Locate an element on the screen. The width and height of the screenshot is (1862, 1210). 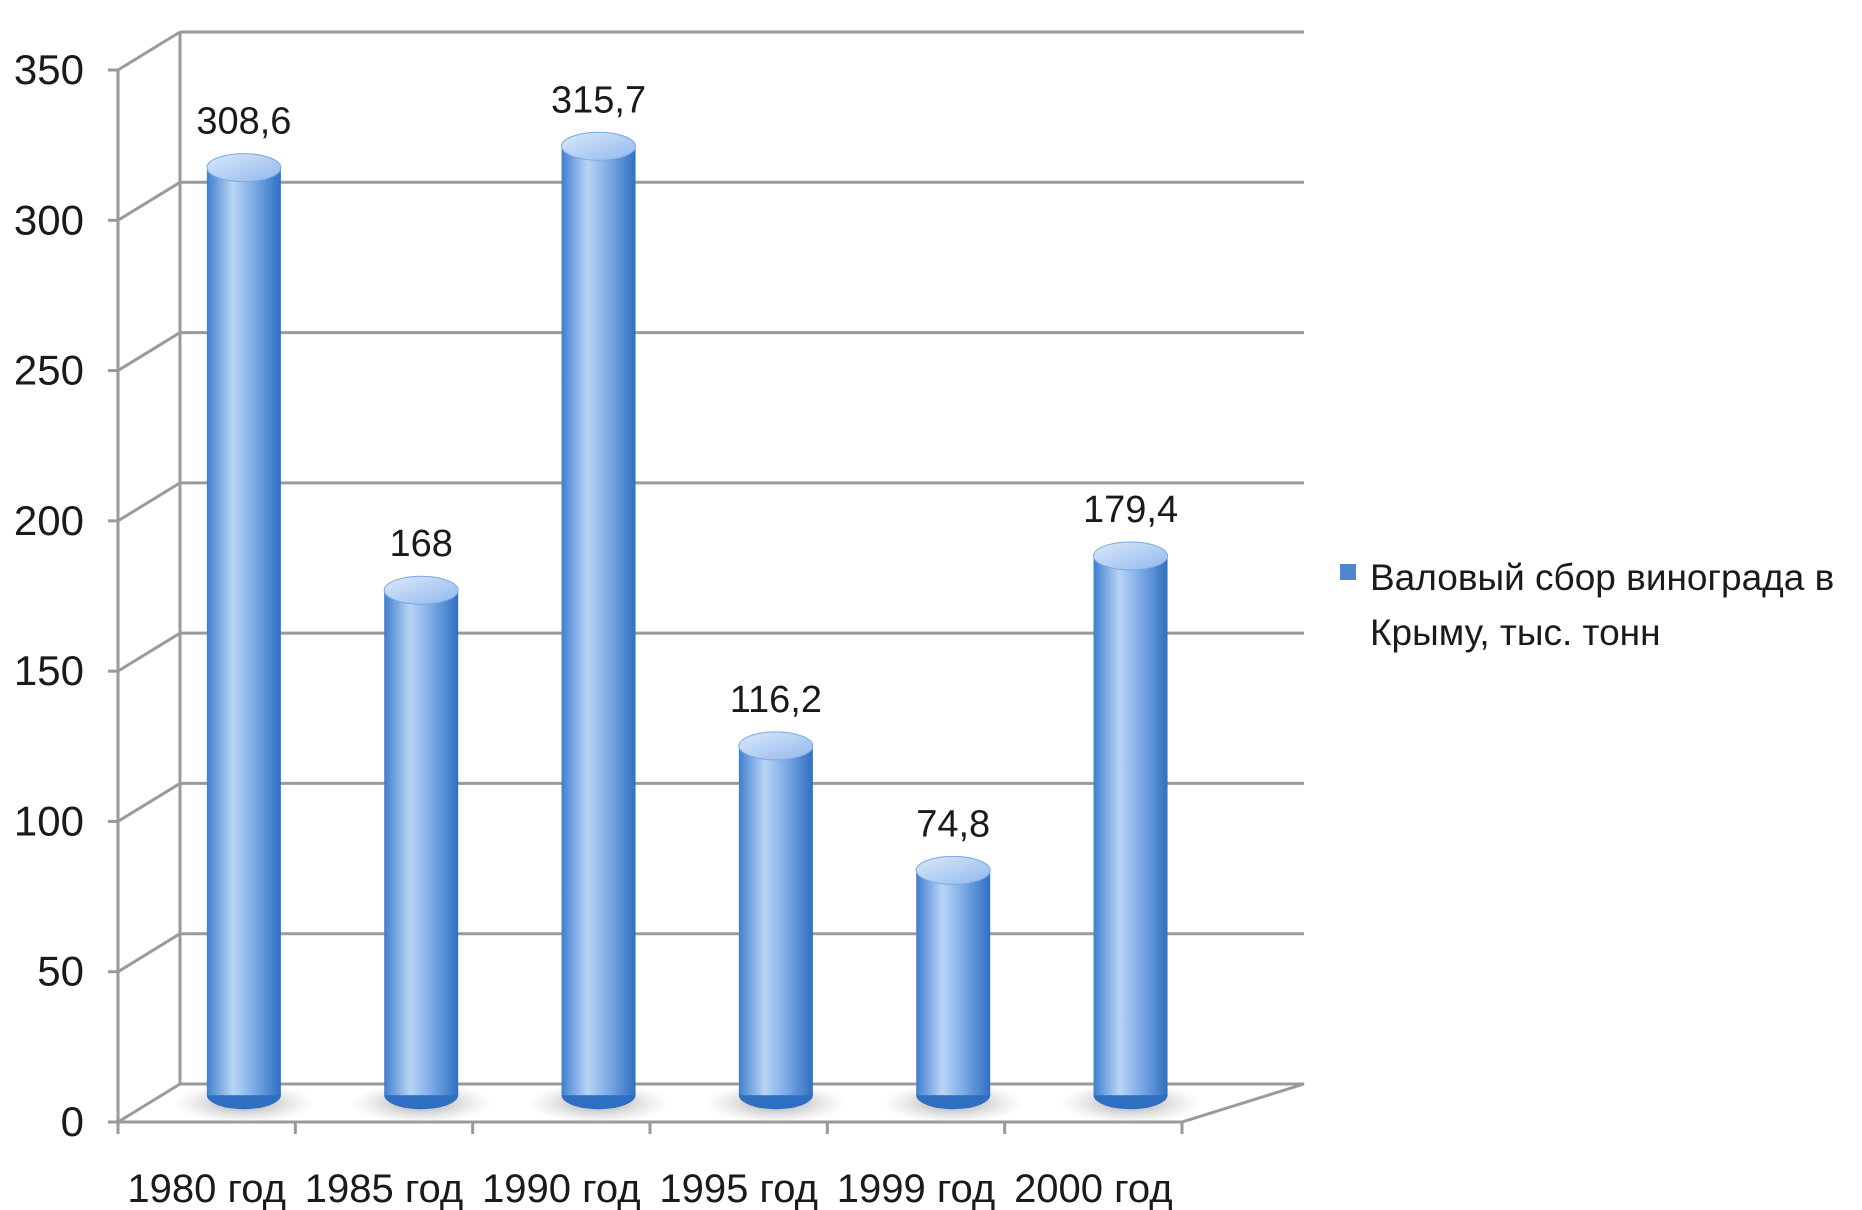
y-tick-label-200: 200 is located at coordinates (49, 520).